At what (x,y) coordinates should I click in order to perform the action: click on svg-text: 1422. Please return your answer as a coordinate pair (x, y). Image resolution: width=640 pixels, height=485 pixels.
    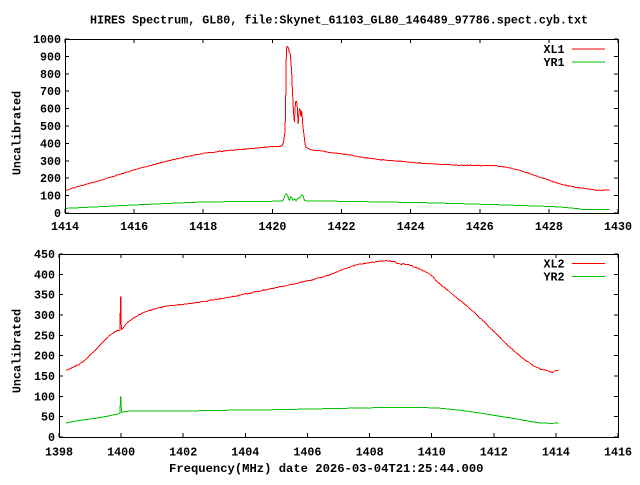
    Looking at the image, I should click on (341, 227).